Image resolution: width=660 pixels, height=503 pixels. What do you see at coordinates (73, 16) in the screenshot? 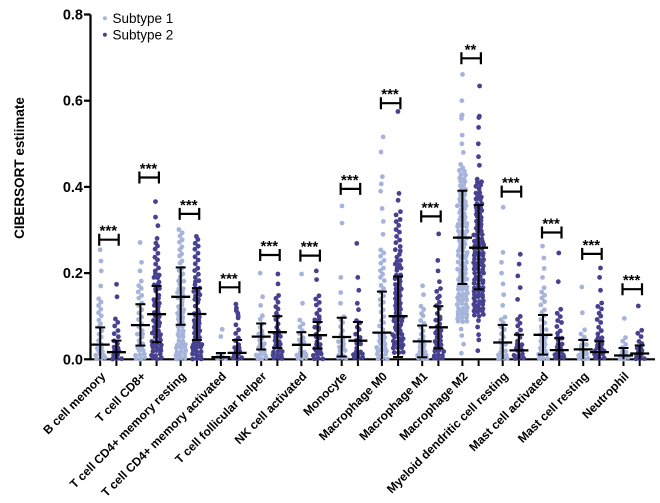
I see `svg-text: 0.8` at bounding box center [73, 16].